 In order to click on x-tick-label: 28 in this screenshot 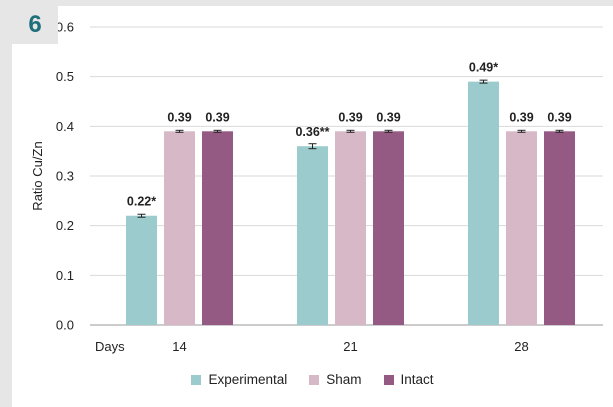, I will do `click(521, 346)`.